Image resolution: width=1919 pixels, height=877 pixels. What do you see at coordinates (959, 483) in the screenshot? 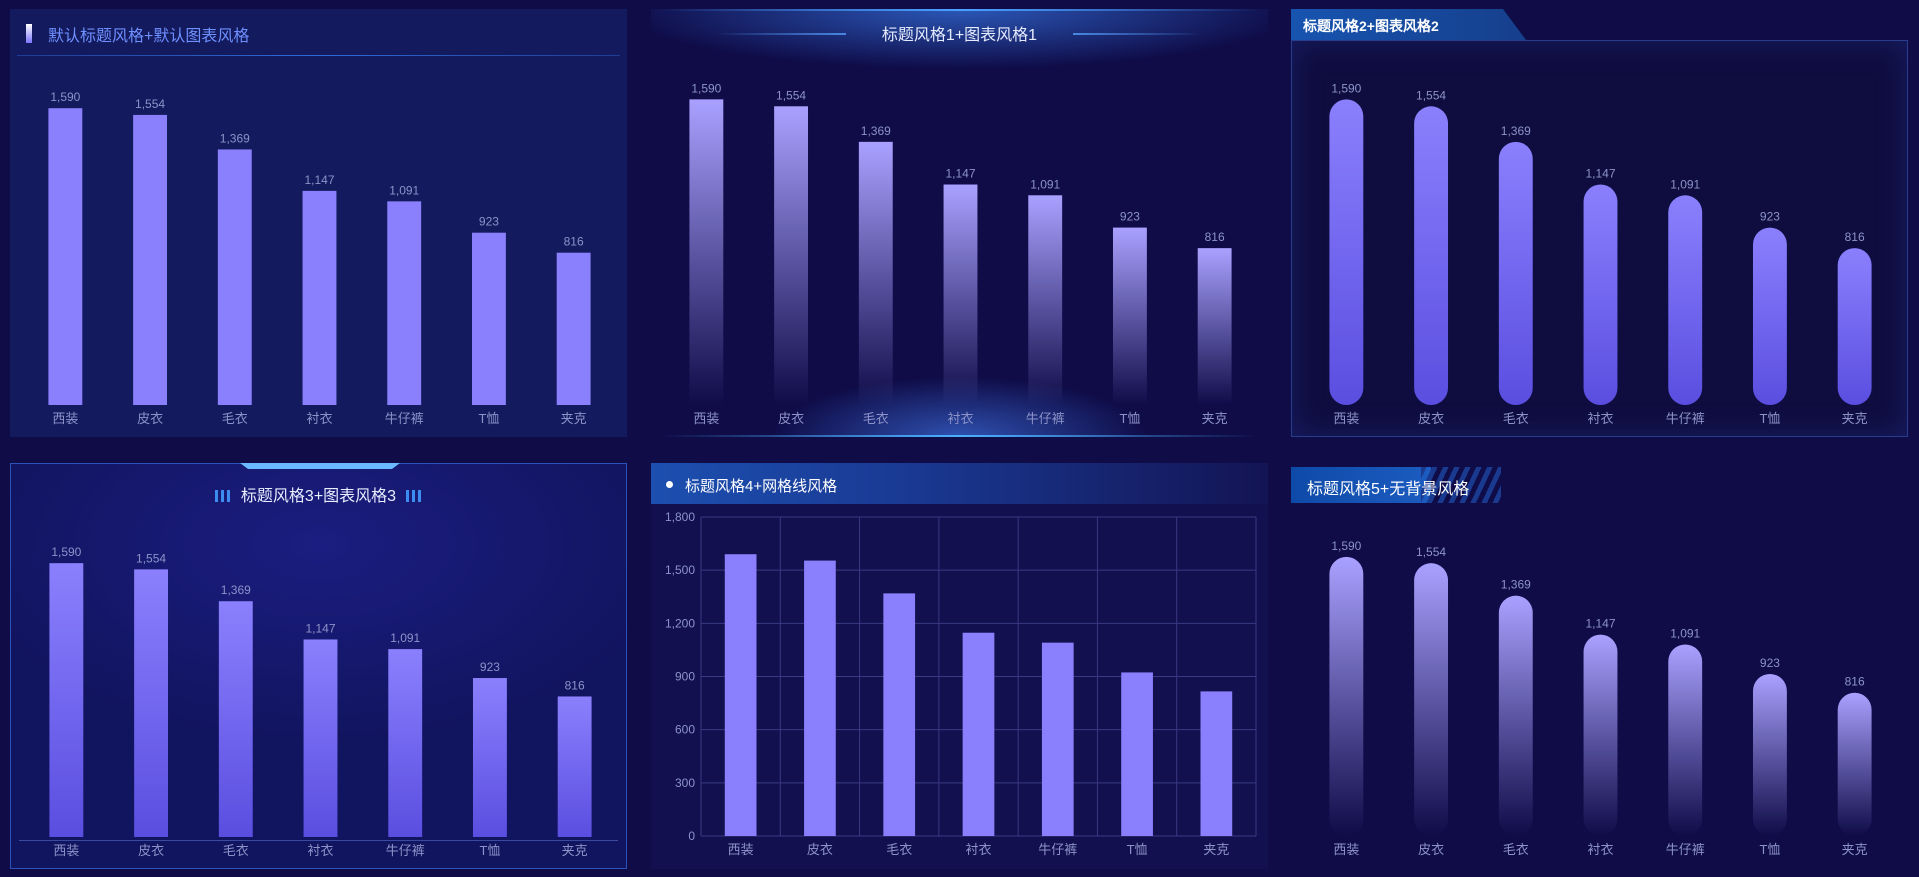
I see `title-bar` at bounding box center [959, 483].